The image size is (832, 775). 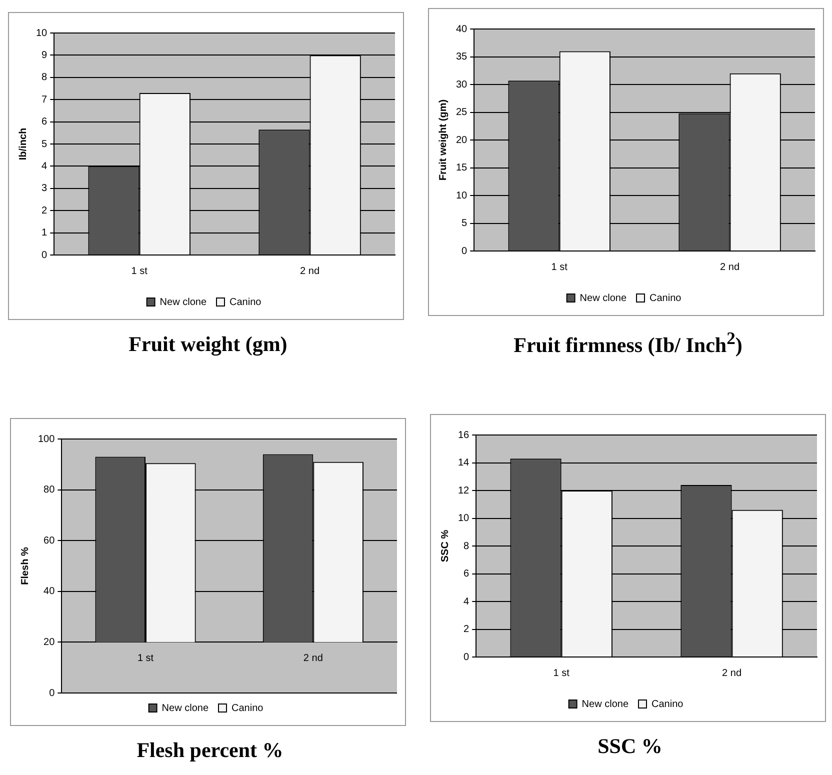 I want to click on y-tick-label: 16, so click(x=464, y=435).